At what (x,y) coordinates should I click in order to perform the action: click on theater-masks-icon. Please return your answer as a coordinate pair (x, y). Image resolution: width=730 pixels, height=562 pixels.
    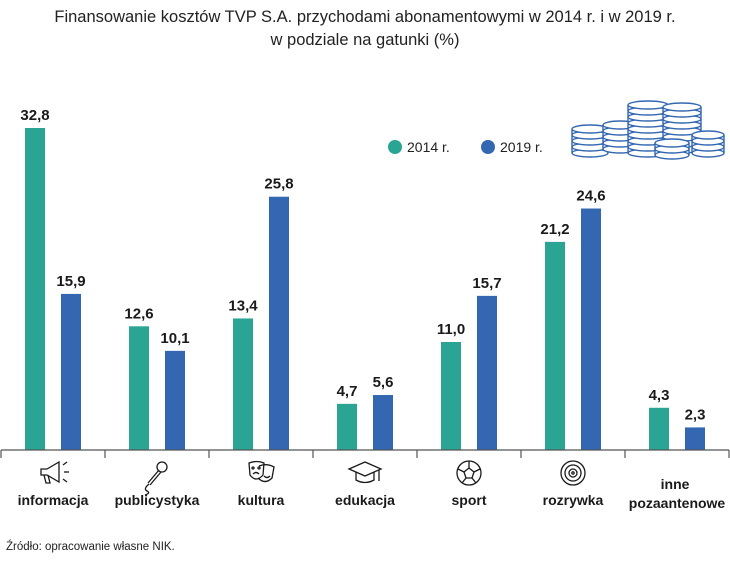
    Looking at the image, I should click on (261, 471).